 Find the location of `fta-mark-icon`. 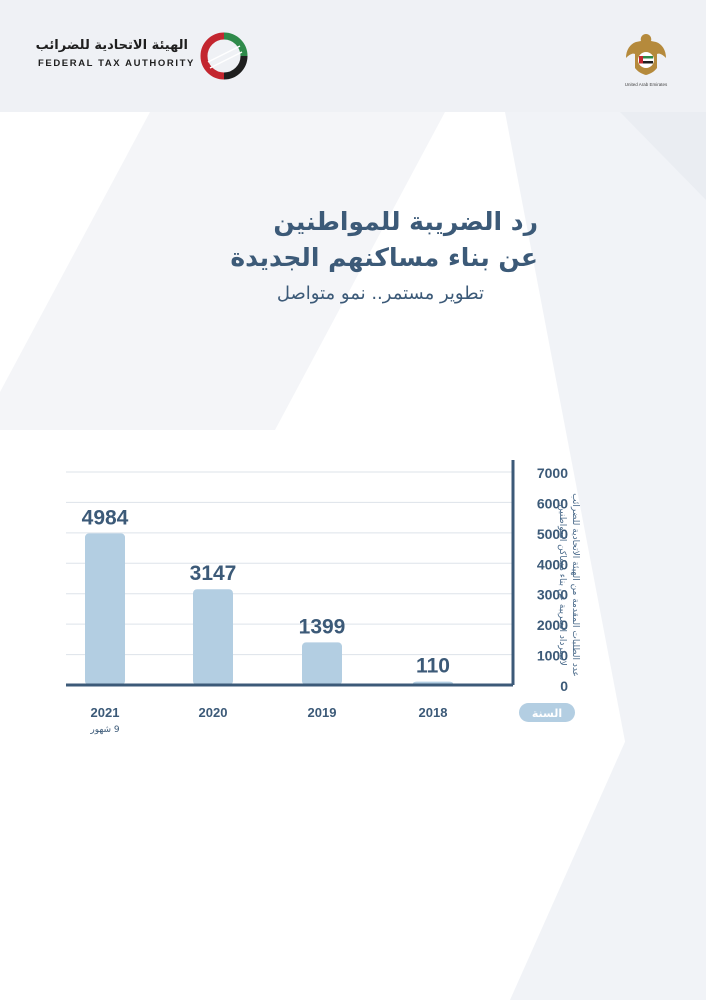

fta-mark-icon is located at coordinates (224, 56).